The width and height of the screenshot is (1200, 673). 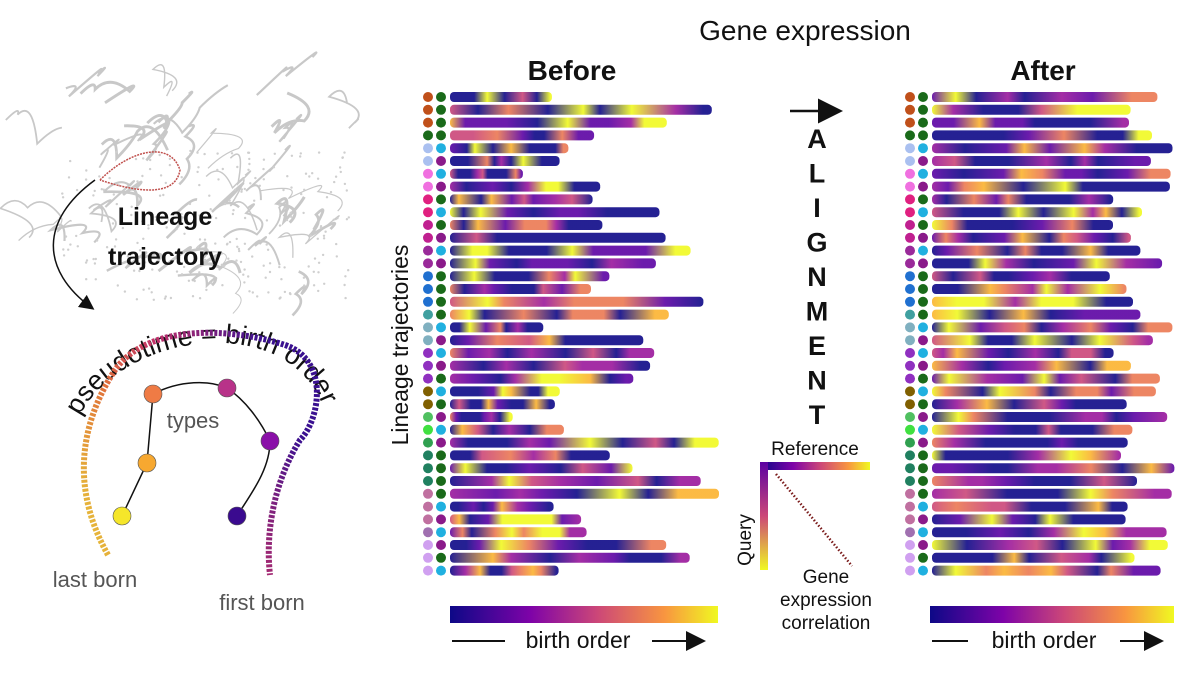 I want to click on colorbar, so click(x=1052, y=614).